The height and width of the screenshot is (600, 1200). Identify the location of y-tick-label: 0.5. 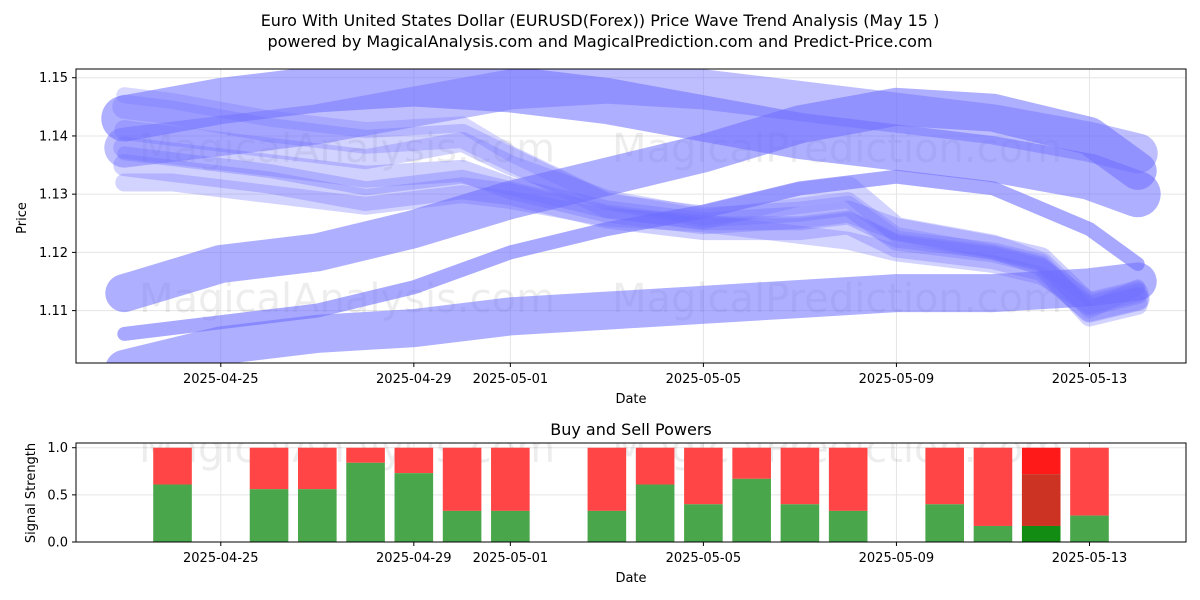
(57, 495).